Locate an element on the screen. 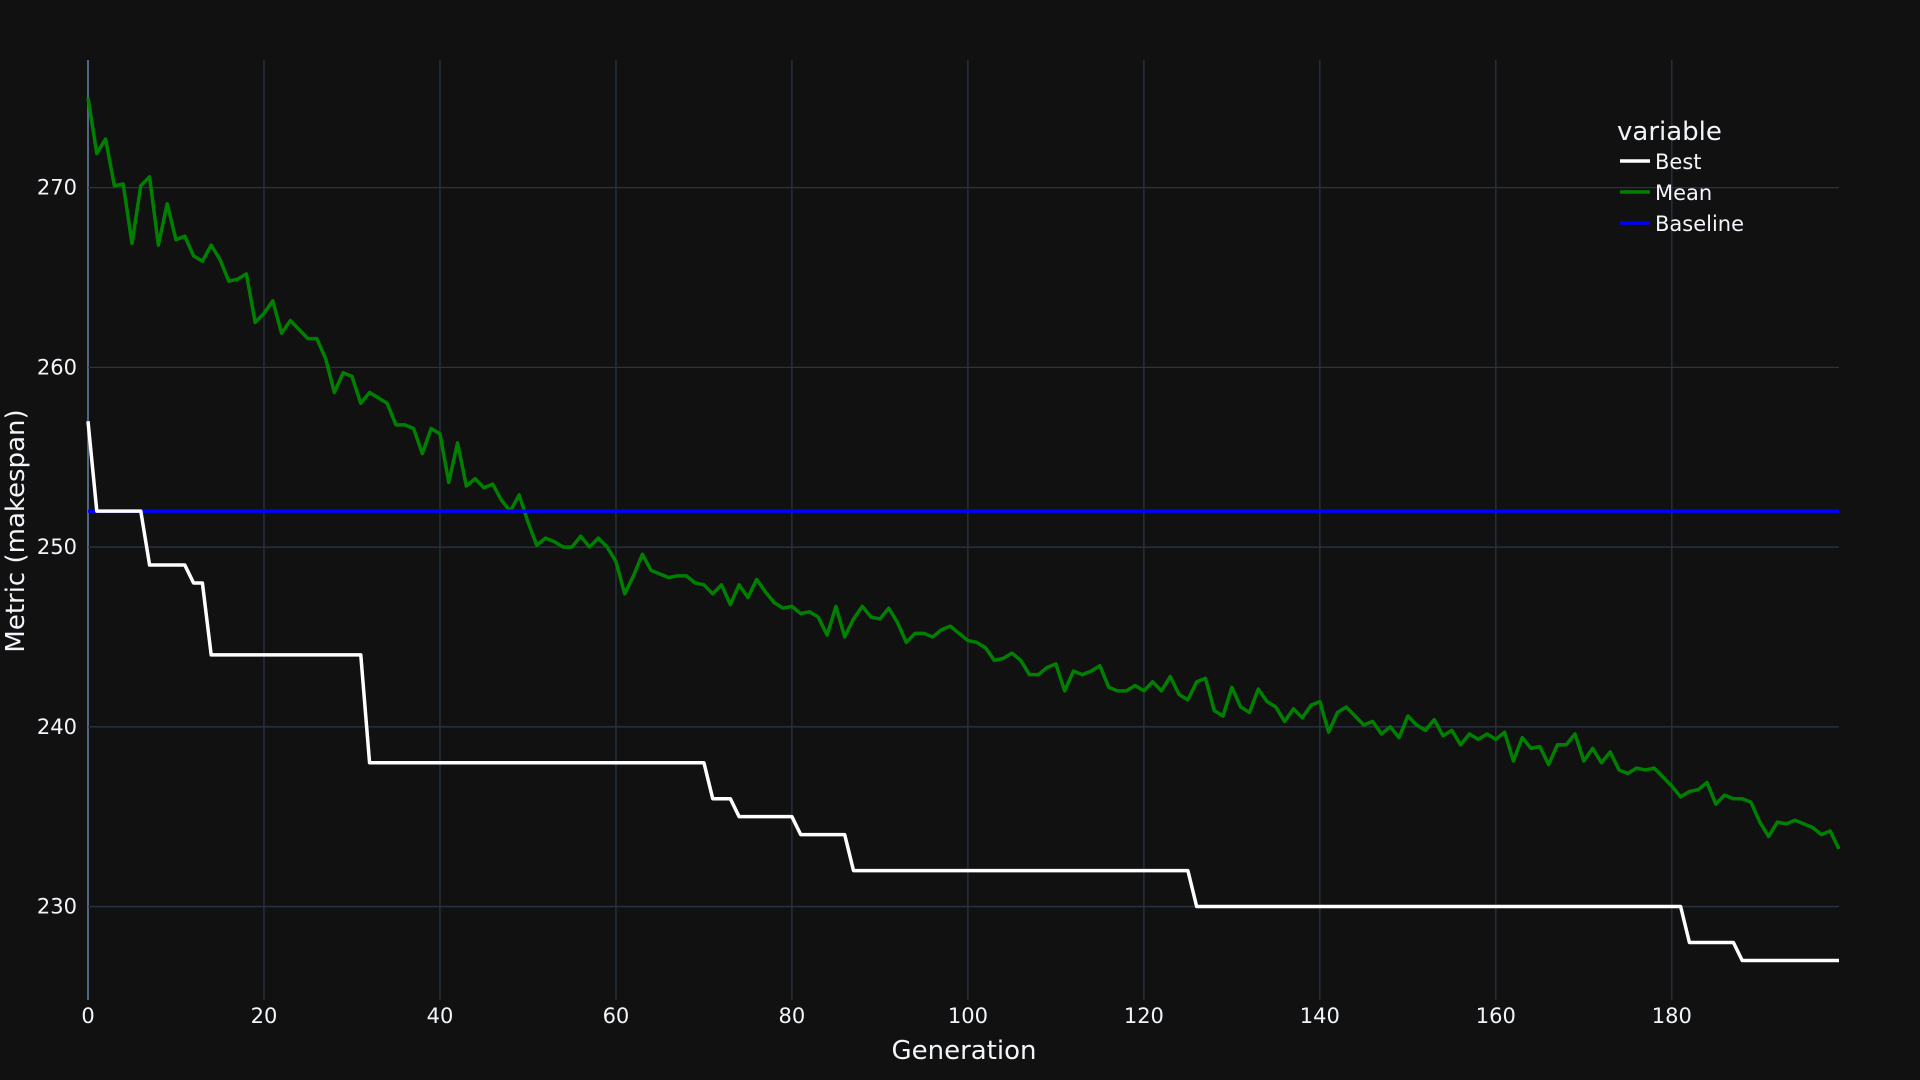  x-axis-ticks: 0 20 40 60 80 100 120 140 160 180 is located at coordinates (886, 1016).